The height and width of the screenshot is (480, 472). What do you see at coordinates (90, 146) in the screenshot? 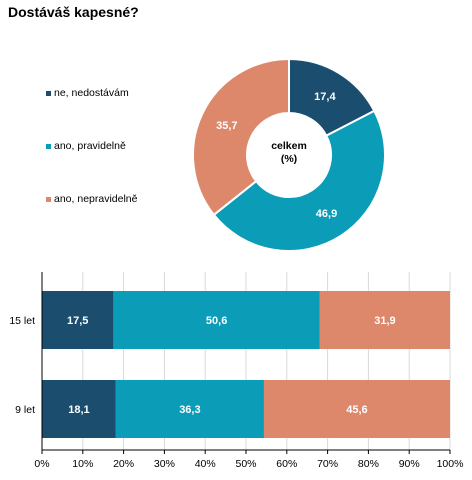
I see `legend-label: ano, pravidelně` at bounding box center [90, 146].